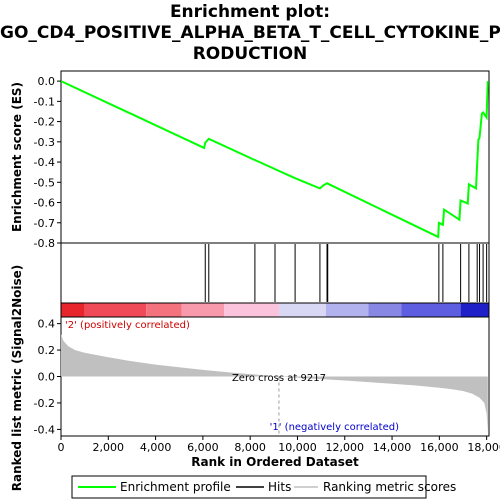  I want to click on legend-label-ranking-metric: Ranking metric scores, so click(389, 487).